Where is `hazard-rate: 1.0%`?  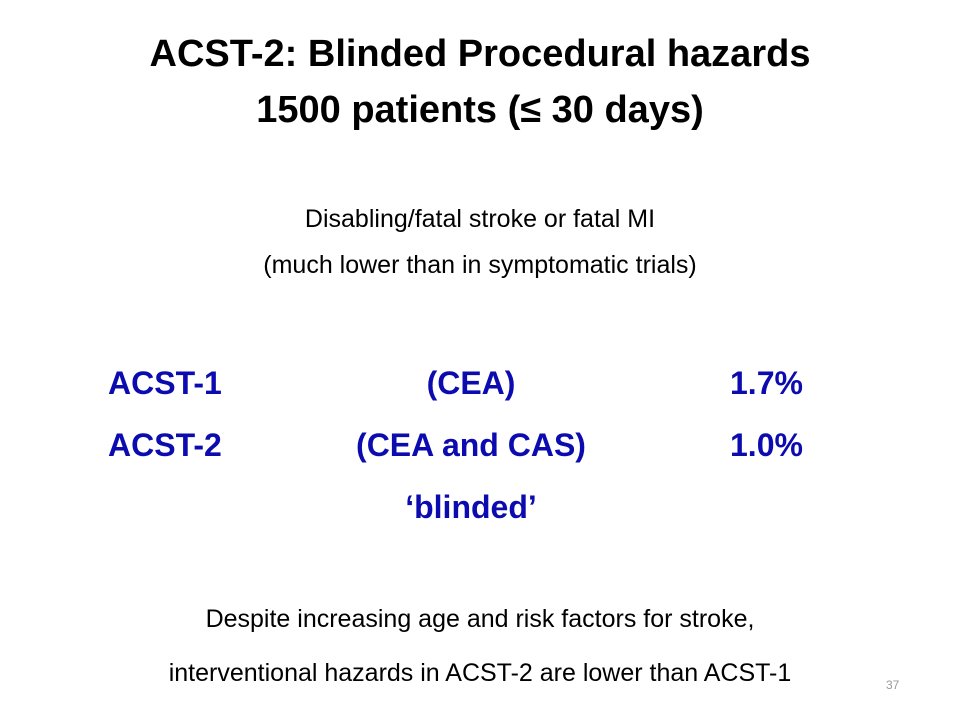 hazard-rate: 1.0% is located at coordinates (766, 445).